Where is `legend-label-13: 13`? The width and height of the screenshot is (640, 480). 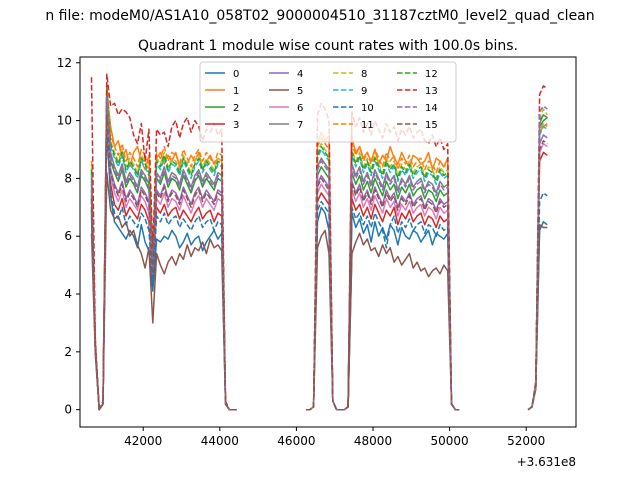
legend-label-13: 13 is located at coordinates (431, 91).